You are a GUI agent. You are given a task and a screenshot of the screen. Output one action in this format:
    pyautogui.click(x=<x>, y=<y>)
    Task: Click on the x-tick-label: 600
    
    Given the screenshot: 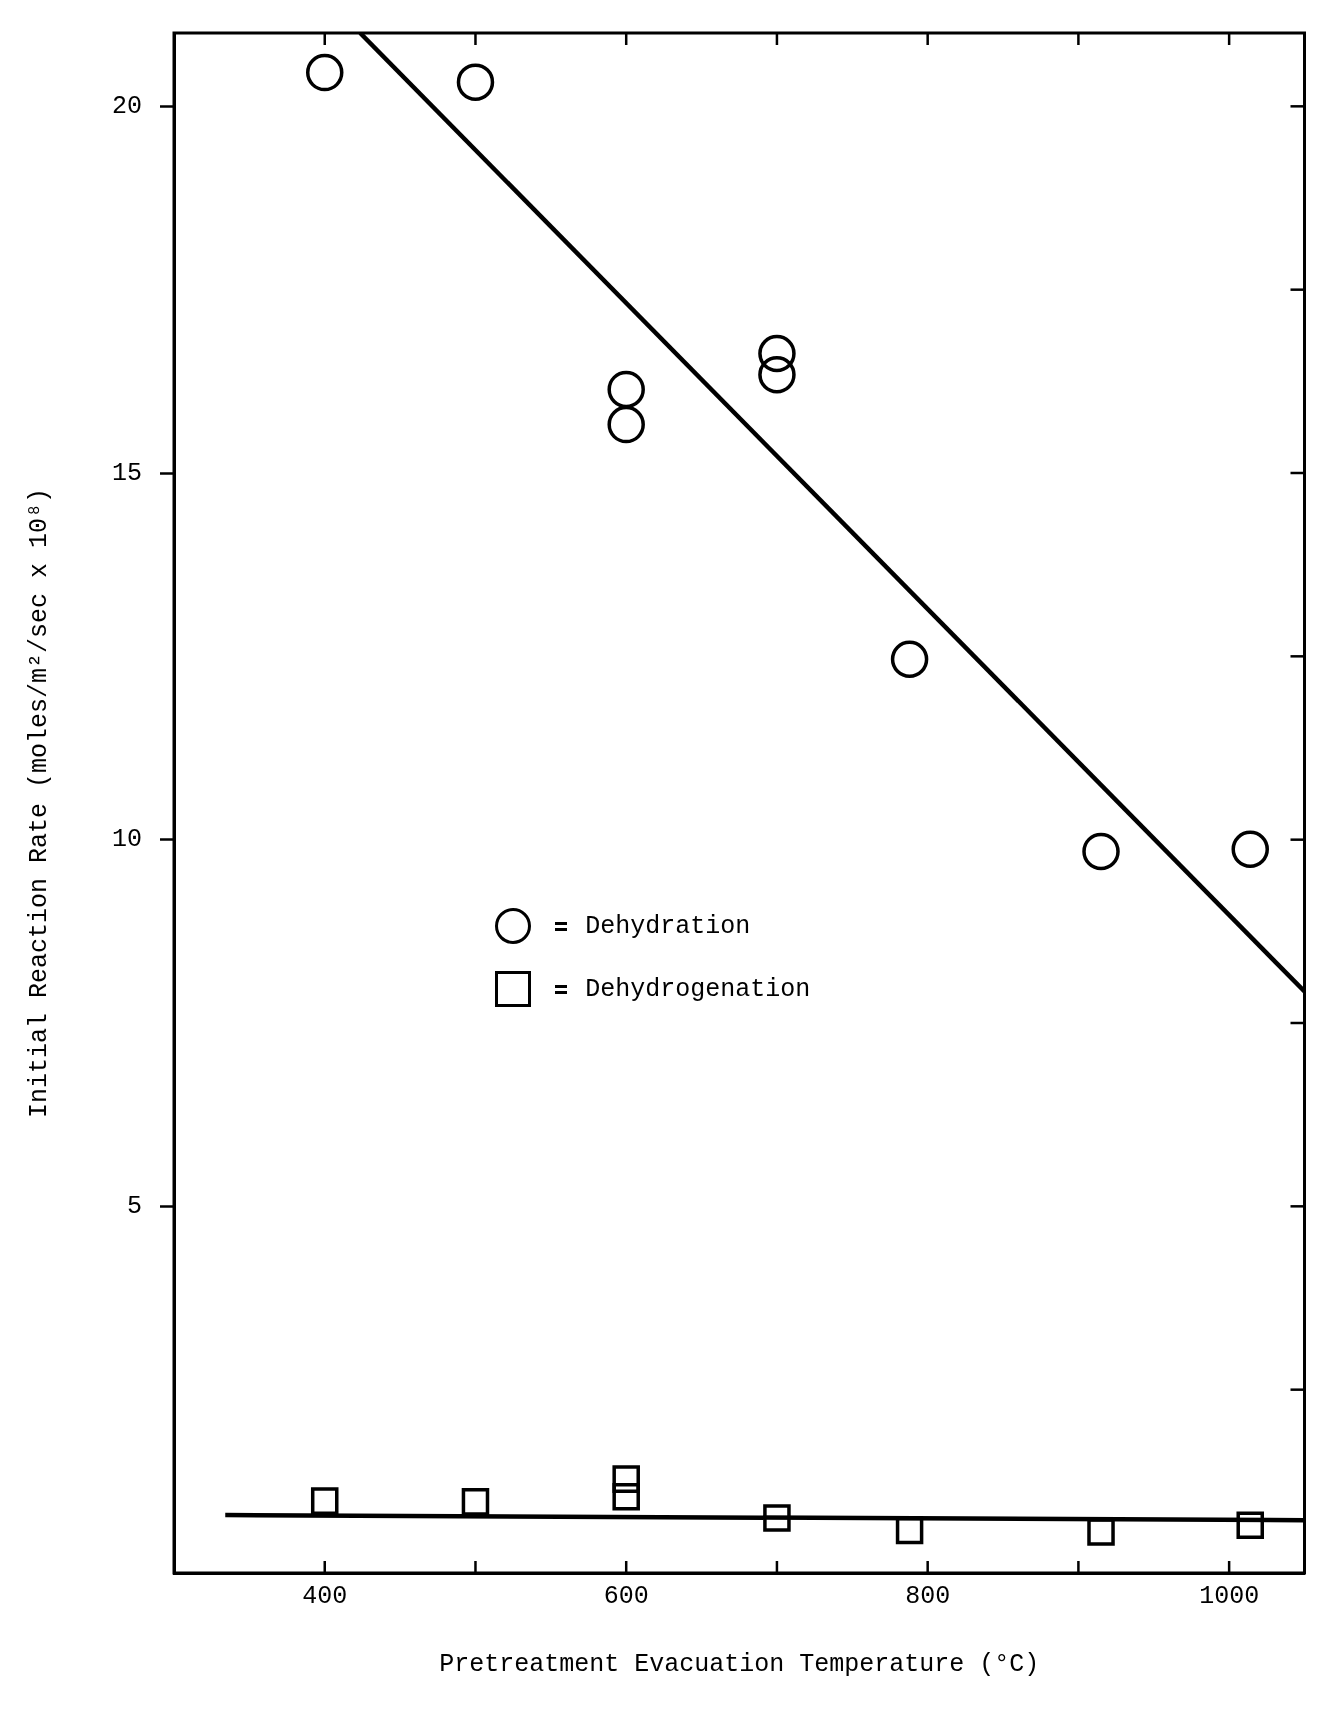 What is the action you would take?
    pyautogui.click(x=626, y=1596)
    